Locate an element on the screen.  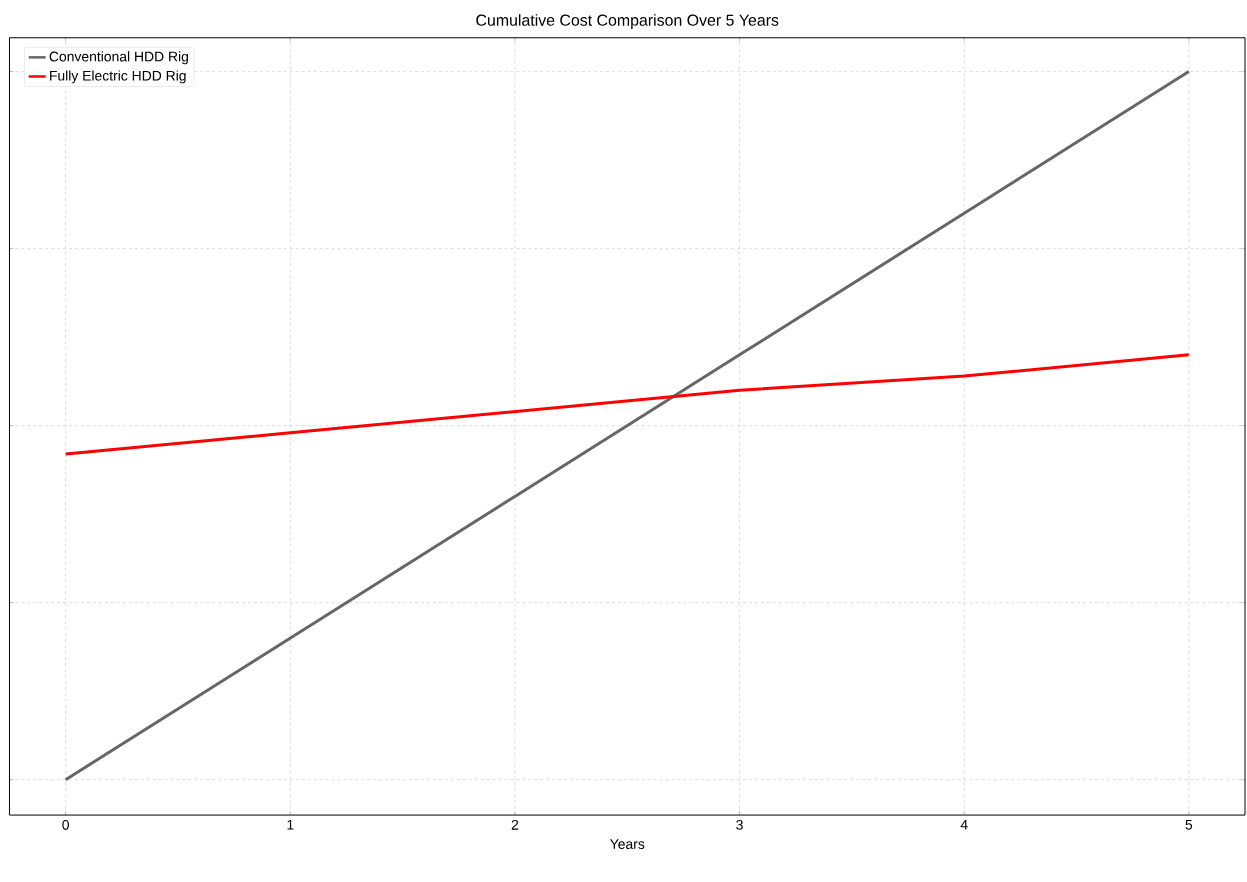
x-tick-label: 1 is located at coordinates (290, 825).